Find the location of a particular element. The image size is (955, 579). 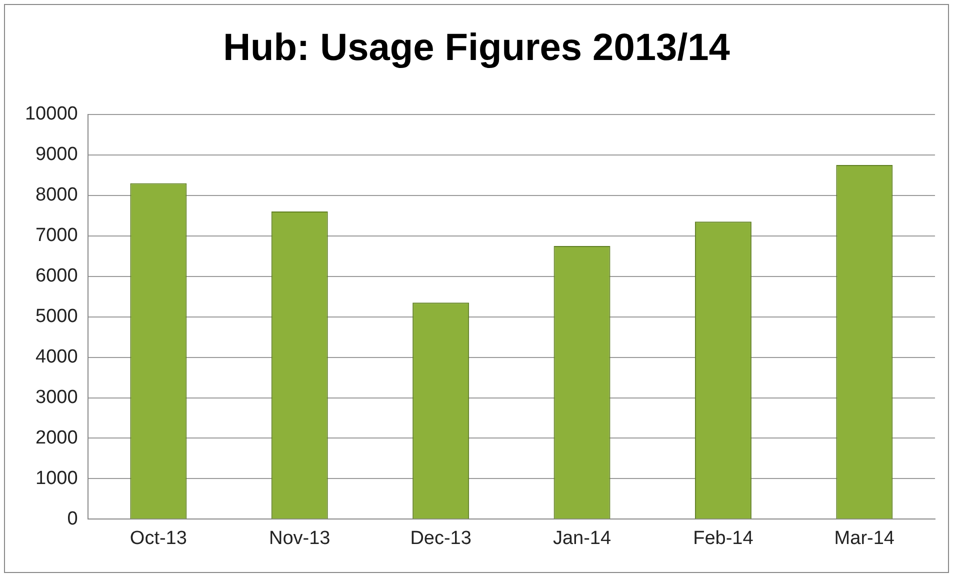

y-tick-label: 8000 is located at coordinates (57, 195).